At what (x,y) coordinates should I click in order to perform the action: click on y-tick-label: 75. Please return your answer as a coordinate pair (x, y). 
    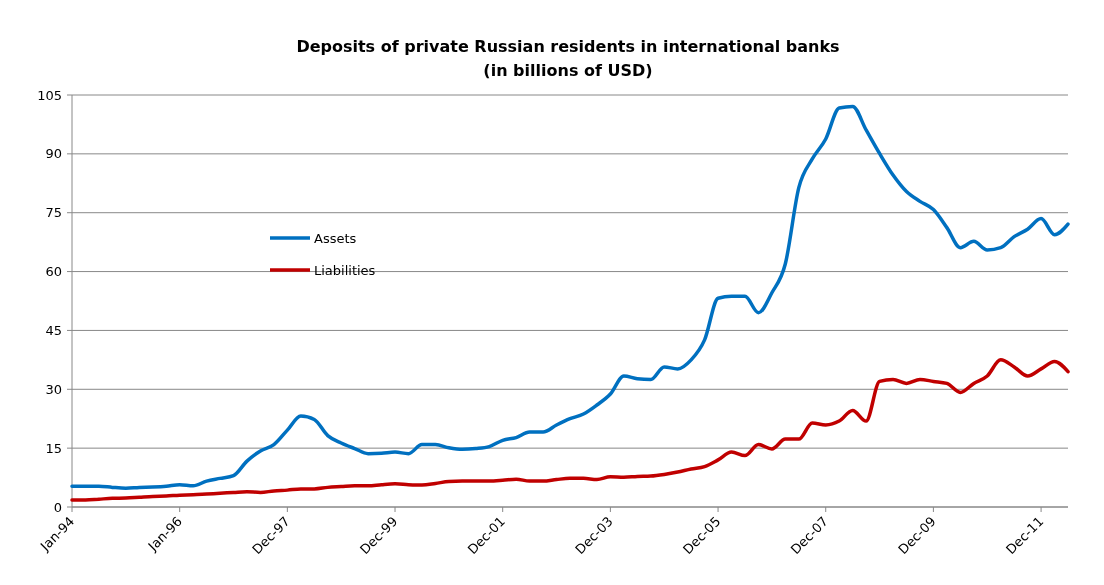
    Looking at the image, I should click on (53, 213).